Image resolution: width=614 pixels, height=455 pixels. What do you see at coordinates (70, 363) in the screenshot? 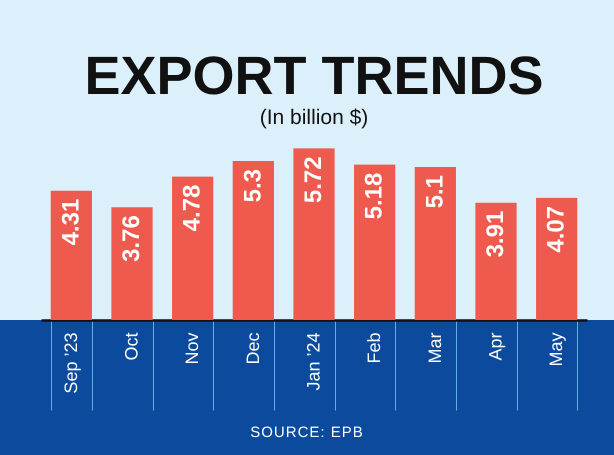
I see `x-tick-label: Sep ’23` at bounding box center [70, 363].